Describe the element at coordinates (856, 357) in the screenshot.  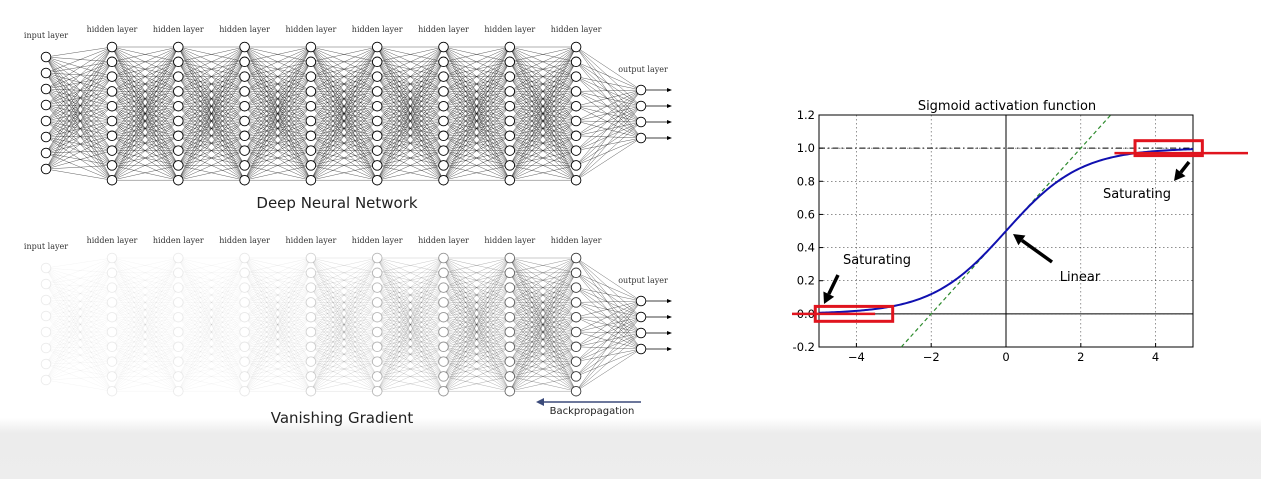
I see `x-tick-label: −4` at that location.